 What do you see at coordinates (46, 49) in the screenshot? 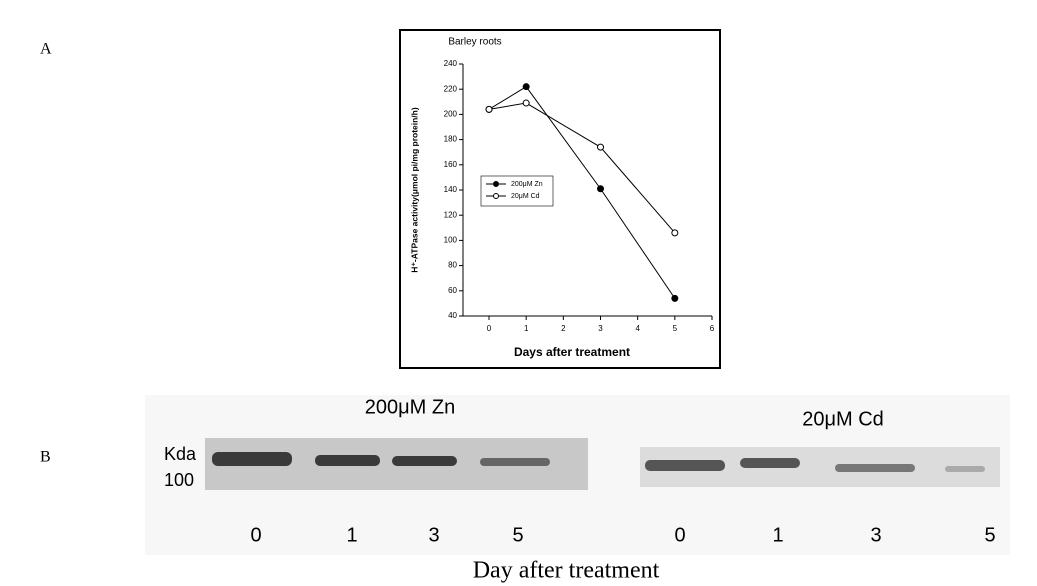
I see `panel-label: A` at bounding box center [46, 49].